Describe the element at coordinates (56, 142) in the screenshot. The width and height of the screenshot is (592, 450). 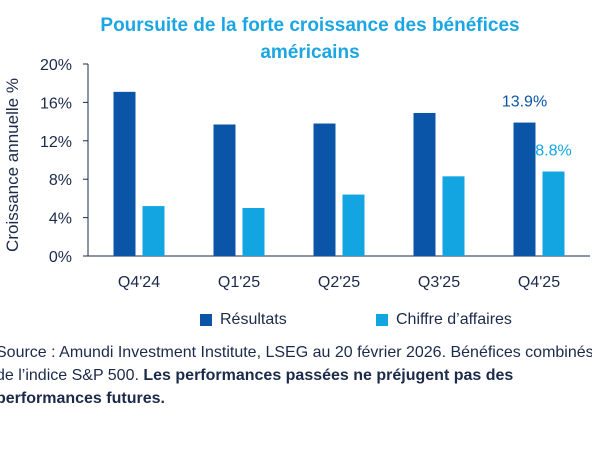
I see `y-tick-label: 12%` at that location.